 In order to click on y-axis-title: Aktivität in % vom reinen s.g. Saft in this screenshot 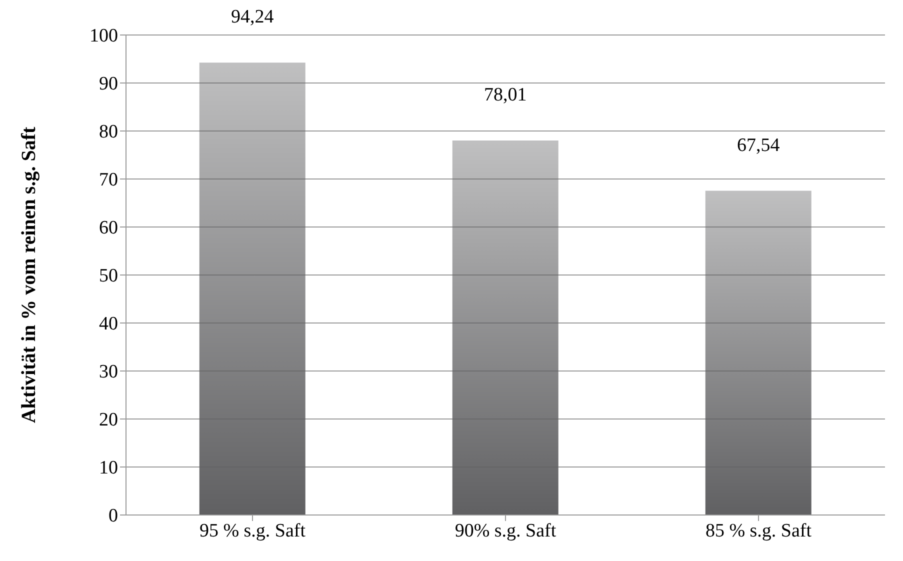, I will do `click(29, 275)`.